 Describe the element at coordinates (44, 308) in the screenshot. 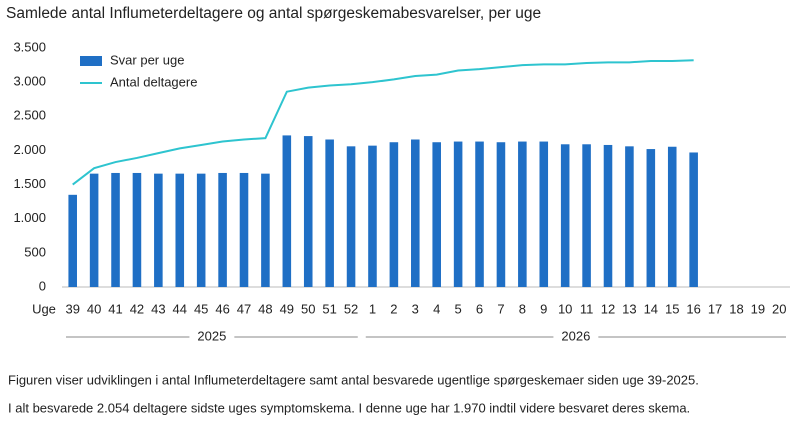

I see `x-axis-label: Uge` at that location.